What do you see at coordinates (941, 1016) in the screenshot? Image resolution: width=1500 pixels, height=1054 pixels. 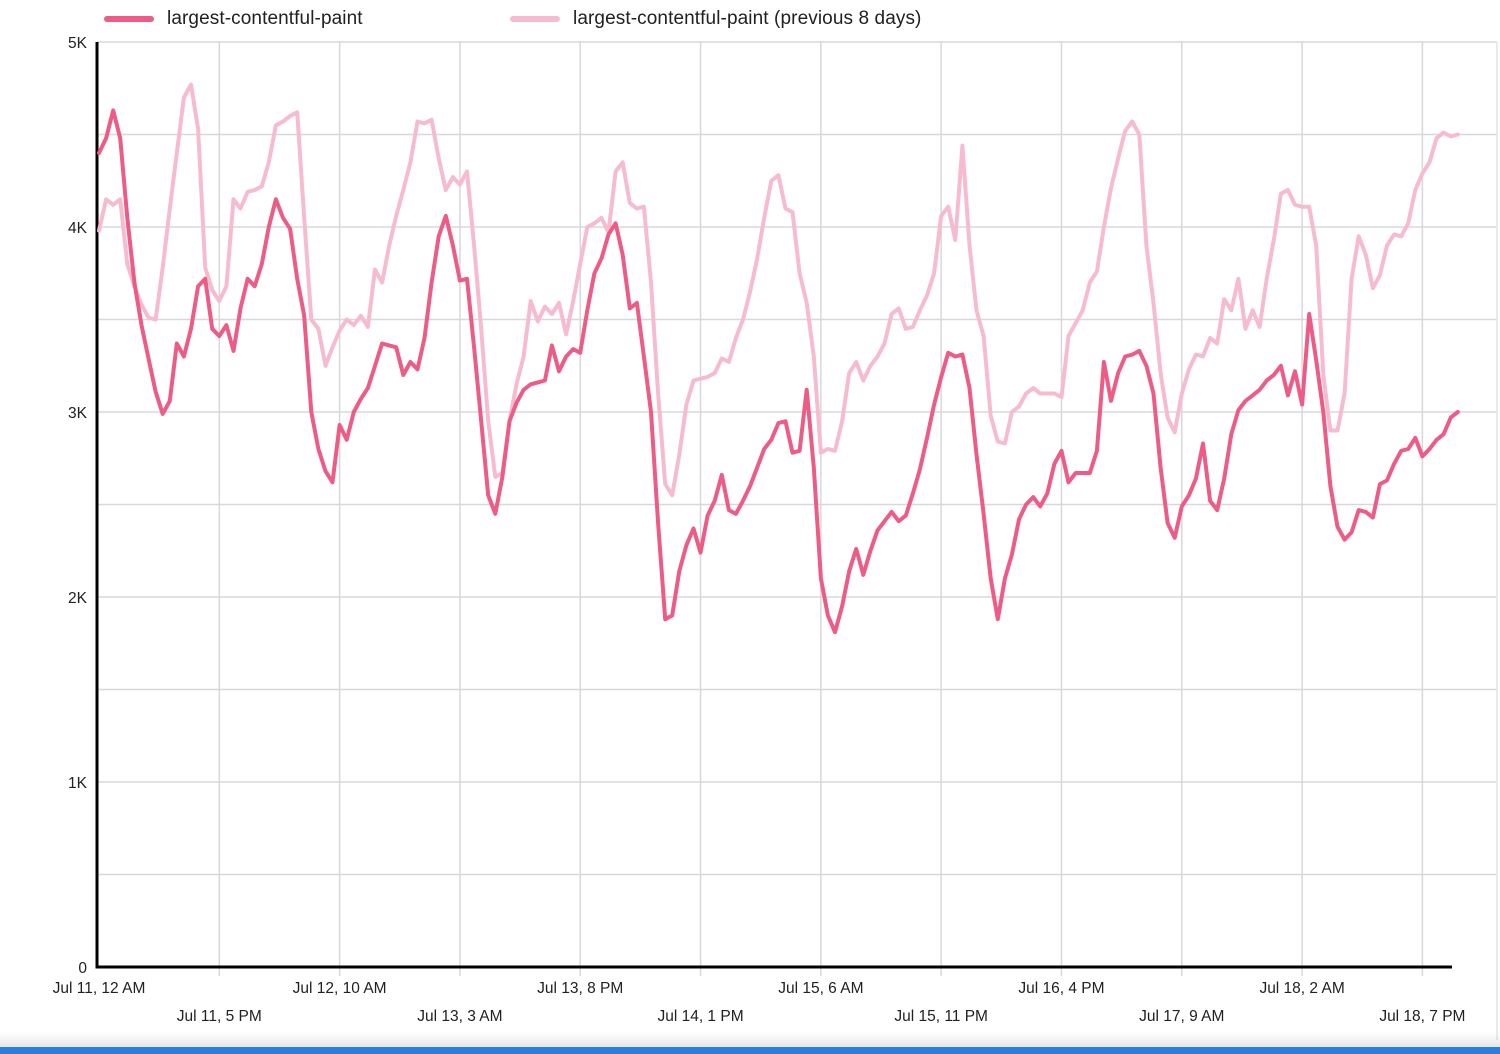 I see `svg-text: Jul 15, 11 PM` at bounding box center [941, 1016].